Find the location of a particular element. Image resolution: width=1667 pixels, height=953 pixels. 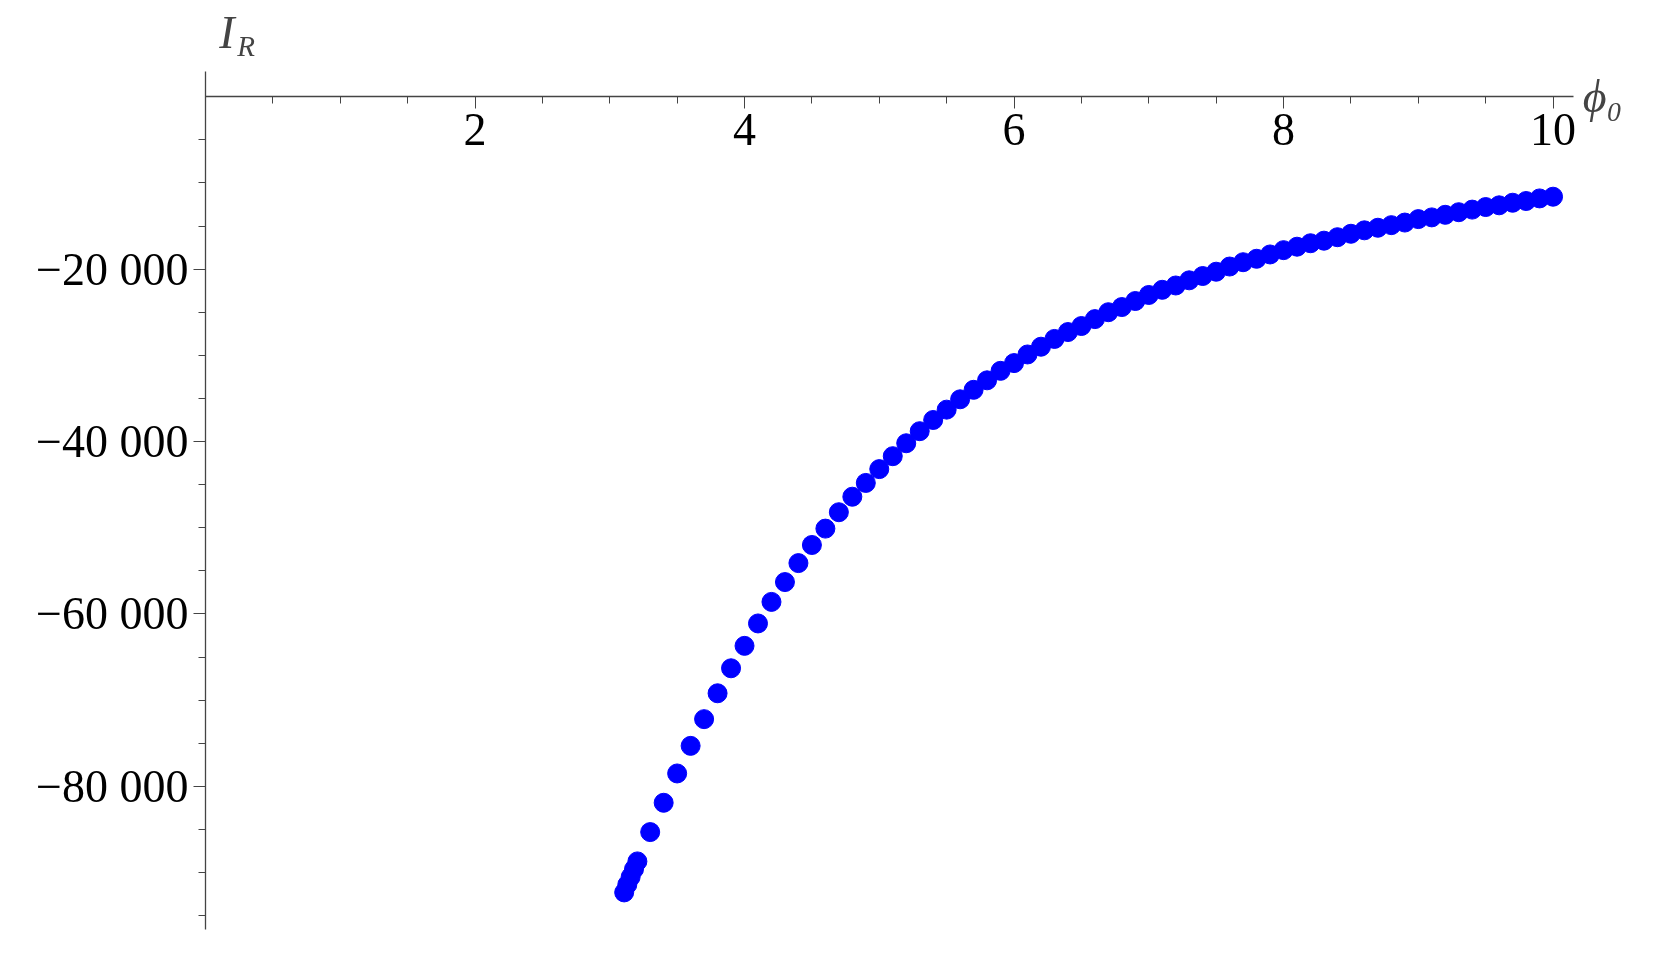

y-tick-label: −40 000 is located at coordinates (112, 442).